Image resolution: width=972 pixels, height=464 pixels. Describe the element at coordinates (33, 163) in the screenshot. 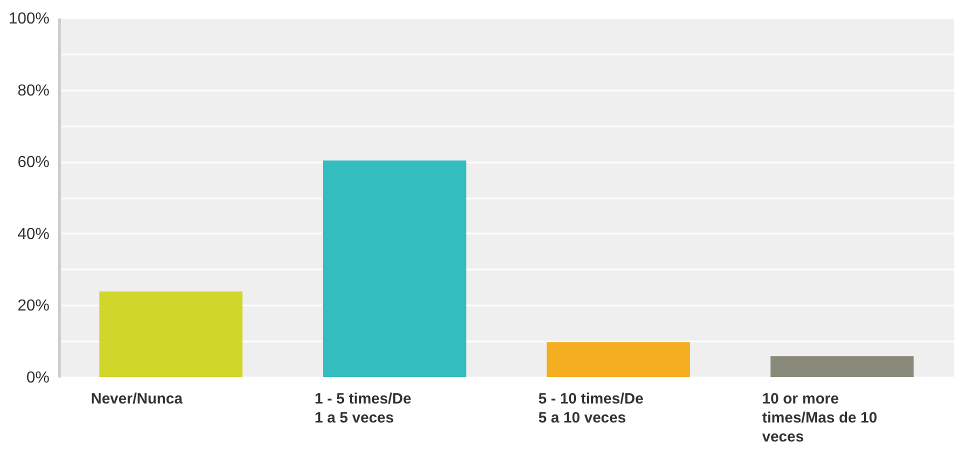

I see `y-tick-label: 60%` at that location.